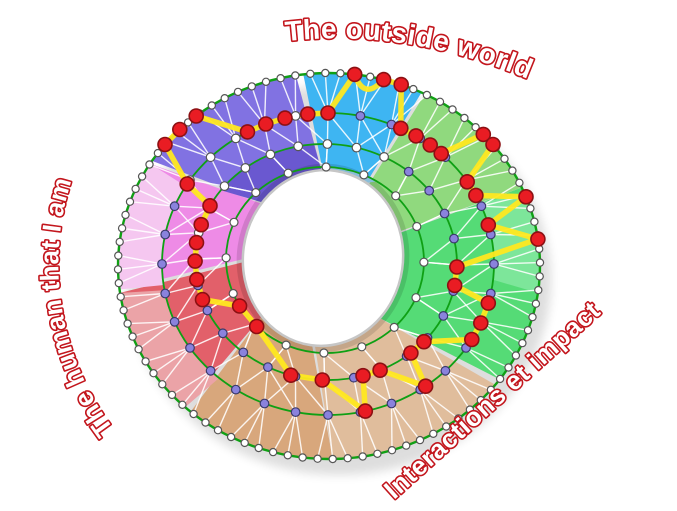 This screenshot has width=677, height=511. Describe the element at coordinates (323, 258) in the screenshot. I see `center-hole` at that location.